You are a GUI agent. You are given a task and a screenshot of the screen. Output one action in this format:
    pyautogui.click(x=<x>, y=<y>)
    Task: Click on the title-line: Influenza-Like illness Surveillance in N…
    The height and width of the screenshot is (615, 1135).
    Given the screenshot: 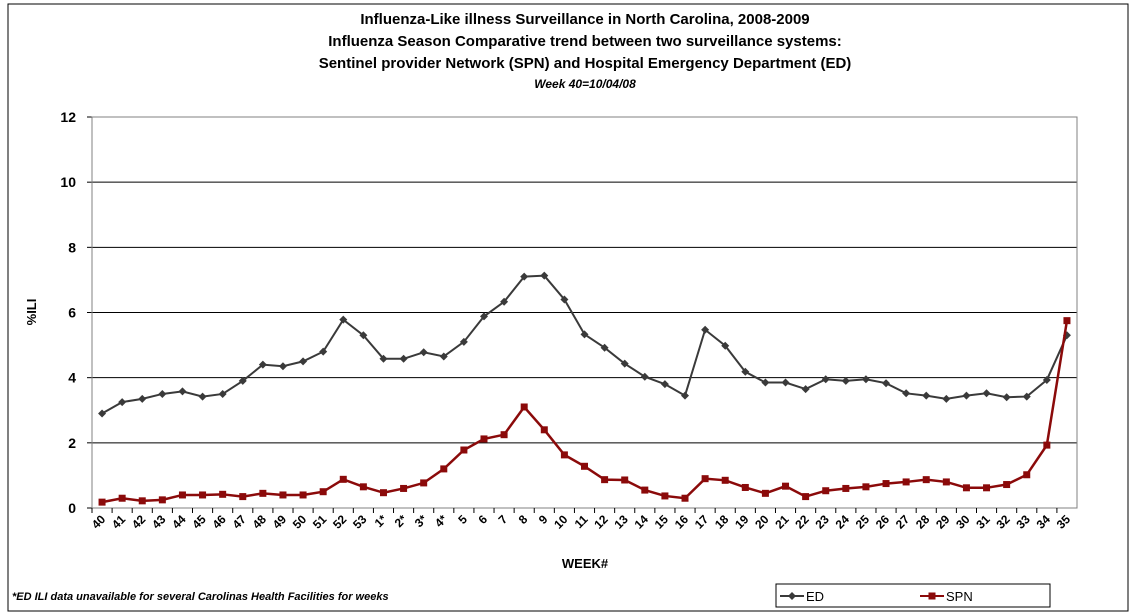 What is the action you would take?
    pyautogui.click(x=584, y=19)
    